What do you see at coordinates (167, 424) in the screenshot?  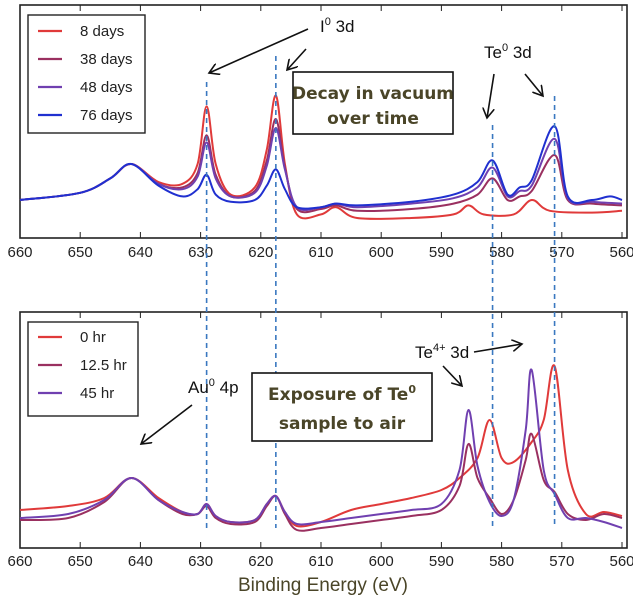 I see `arrow-to-au-peak` at bounding box center [167, 424].